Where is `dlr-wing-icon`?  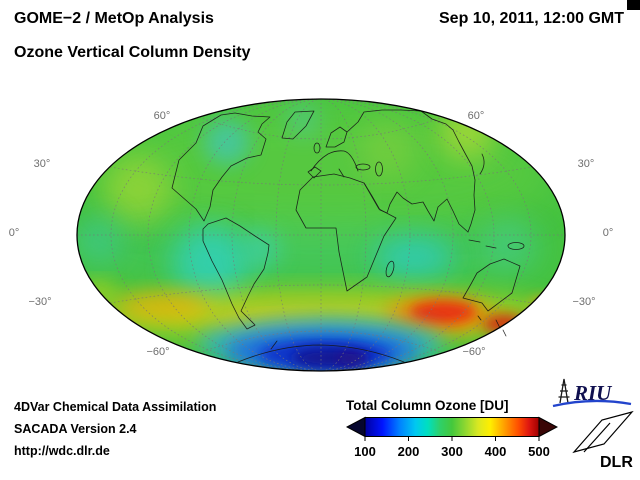 dlr-wing-icon is located at coordinates (603, 432).